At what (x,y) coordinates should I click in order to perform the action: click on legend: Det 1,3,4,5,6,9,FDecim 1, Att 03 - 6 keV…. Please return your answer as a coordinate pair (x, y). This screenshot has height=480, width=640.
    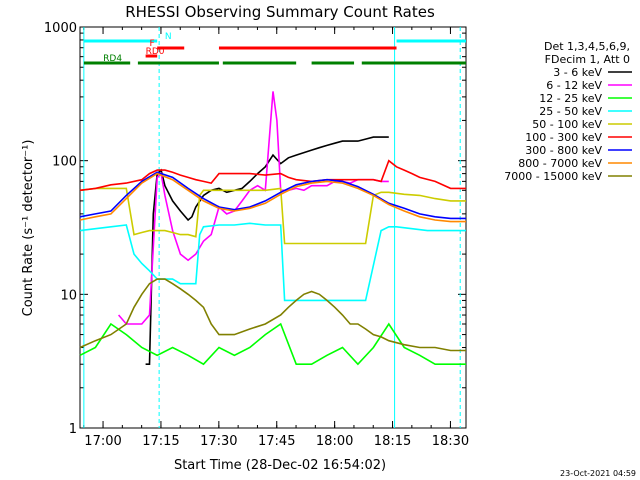
    Looking at the image, I should click on (568, 111).